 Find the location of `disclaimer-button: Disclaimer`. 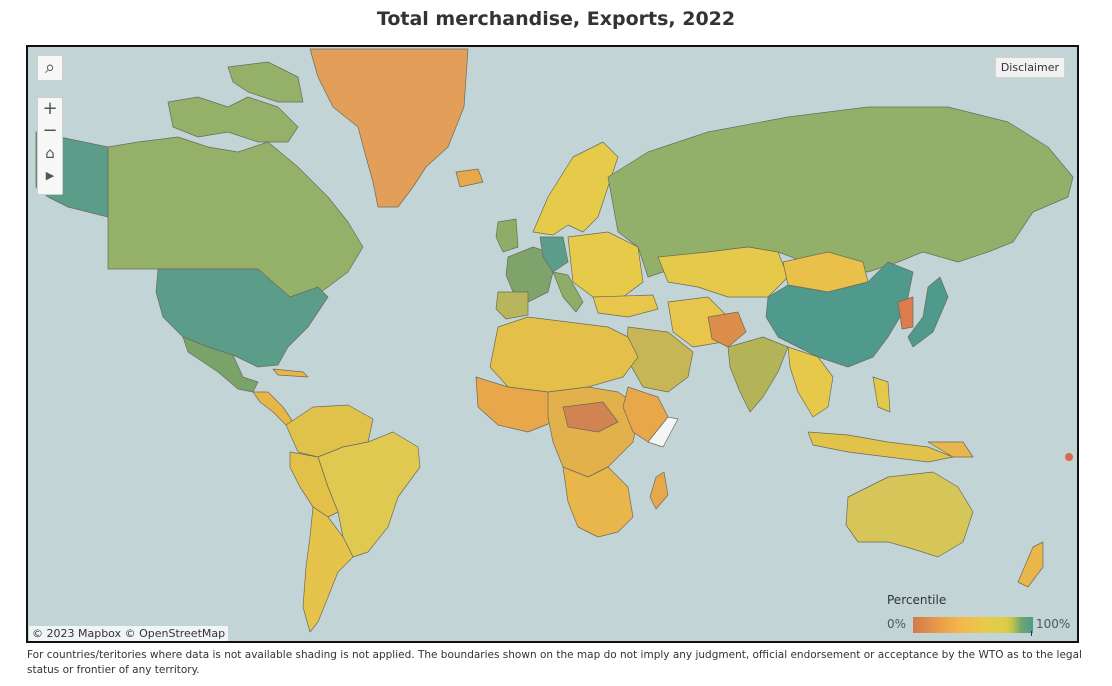

disclaimer-button: Disclaimer is located at coordinates (1029, 67).